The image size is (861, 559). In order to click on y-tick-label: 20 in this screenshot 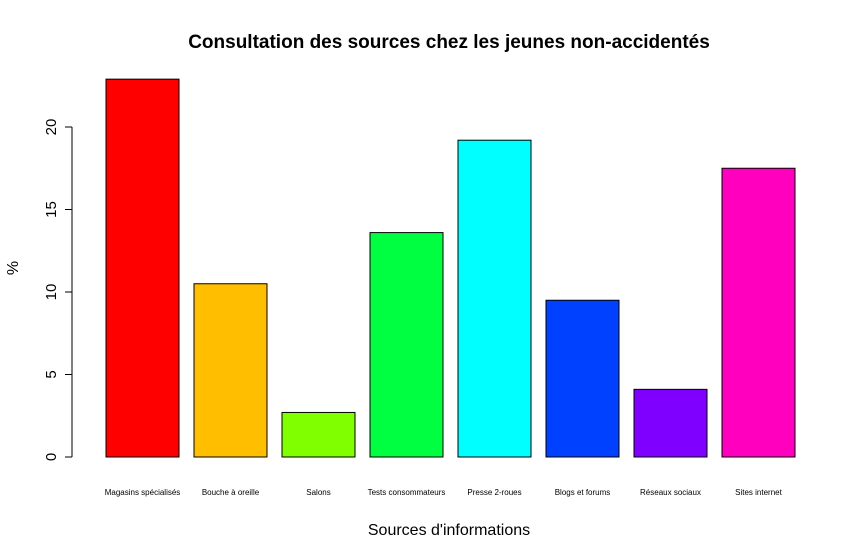, I will do `click(51, 127)`.